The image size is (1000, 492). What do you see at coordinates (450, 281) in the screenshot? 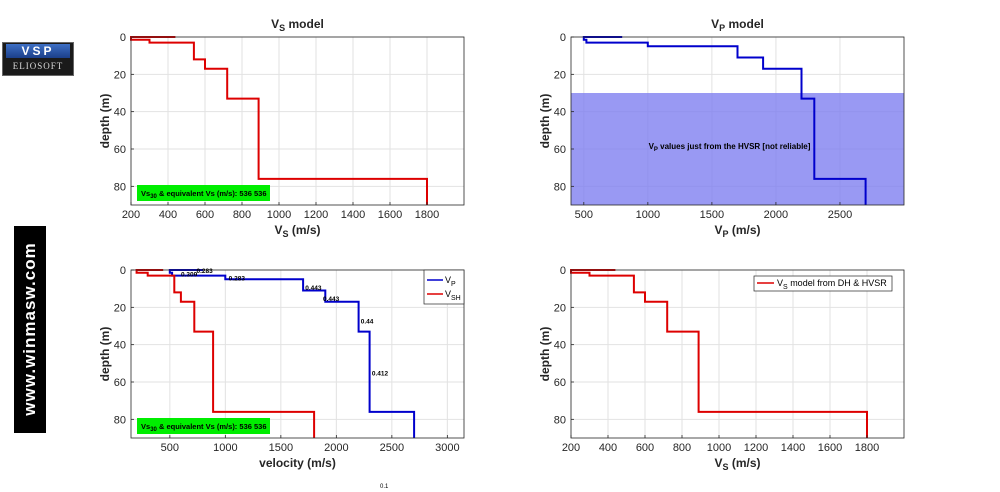
I see `legend-label: VP` at bounding box center [450, 281].